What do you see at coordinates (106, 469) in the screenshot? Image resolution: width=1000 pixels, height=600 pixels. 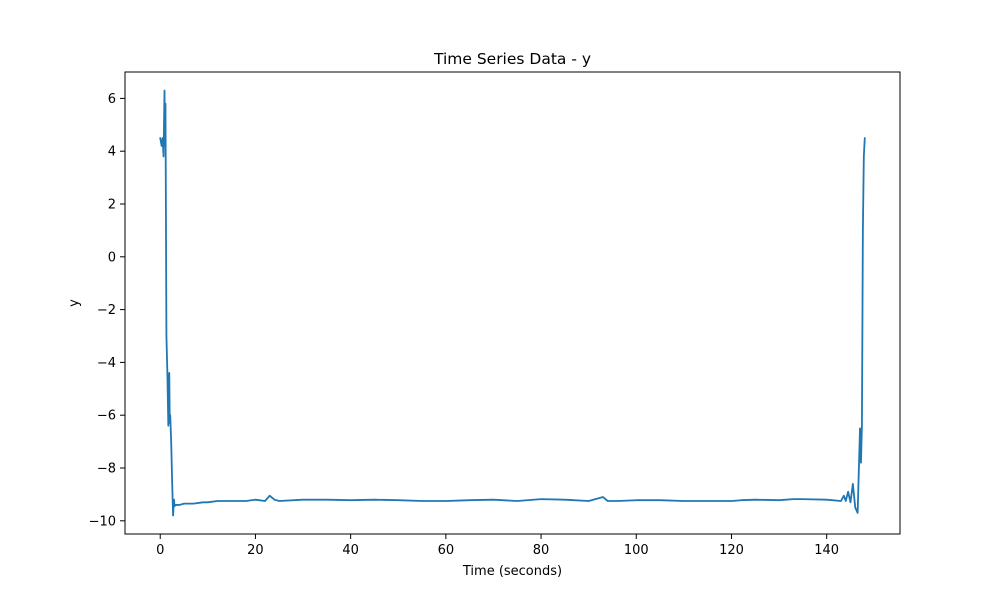 I see `y-tick-label: −8` at bounding box center [106, 469].